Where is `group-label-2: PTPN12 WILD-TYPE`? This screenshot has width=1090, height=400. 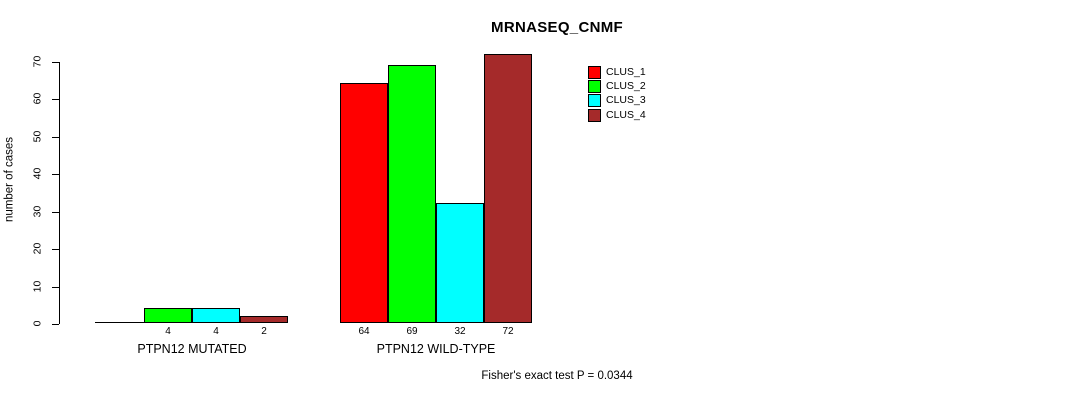 group-label-2: PTPN12 WILD-TYPE is located at coordinates (436, 349).